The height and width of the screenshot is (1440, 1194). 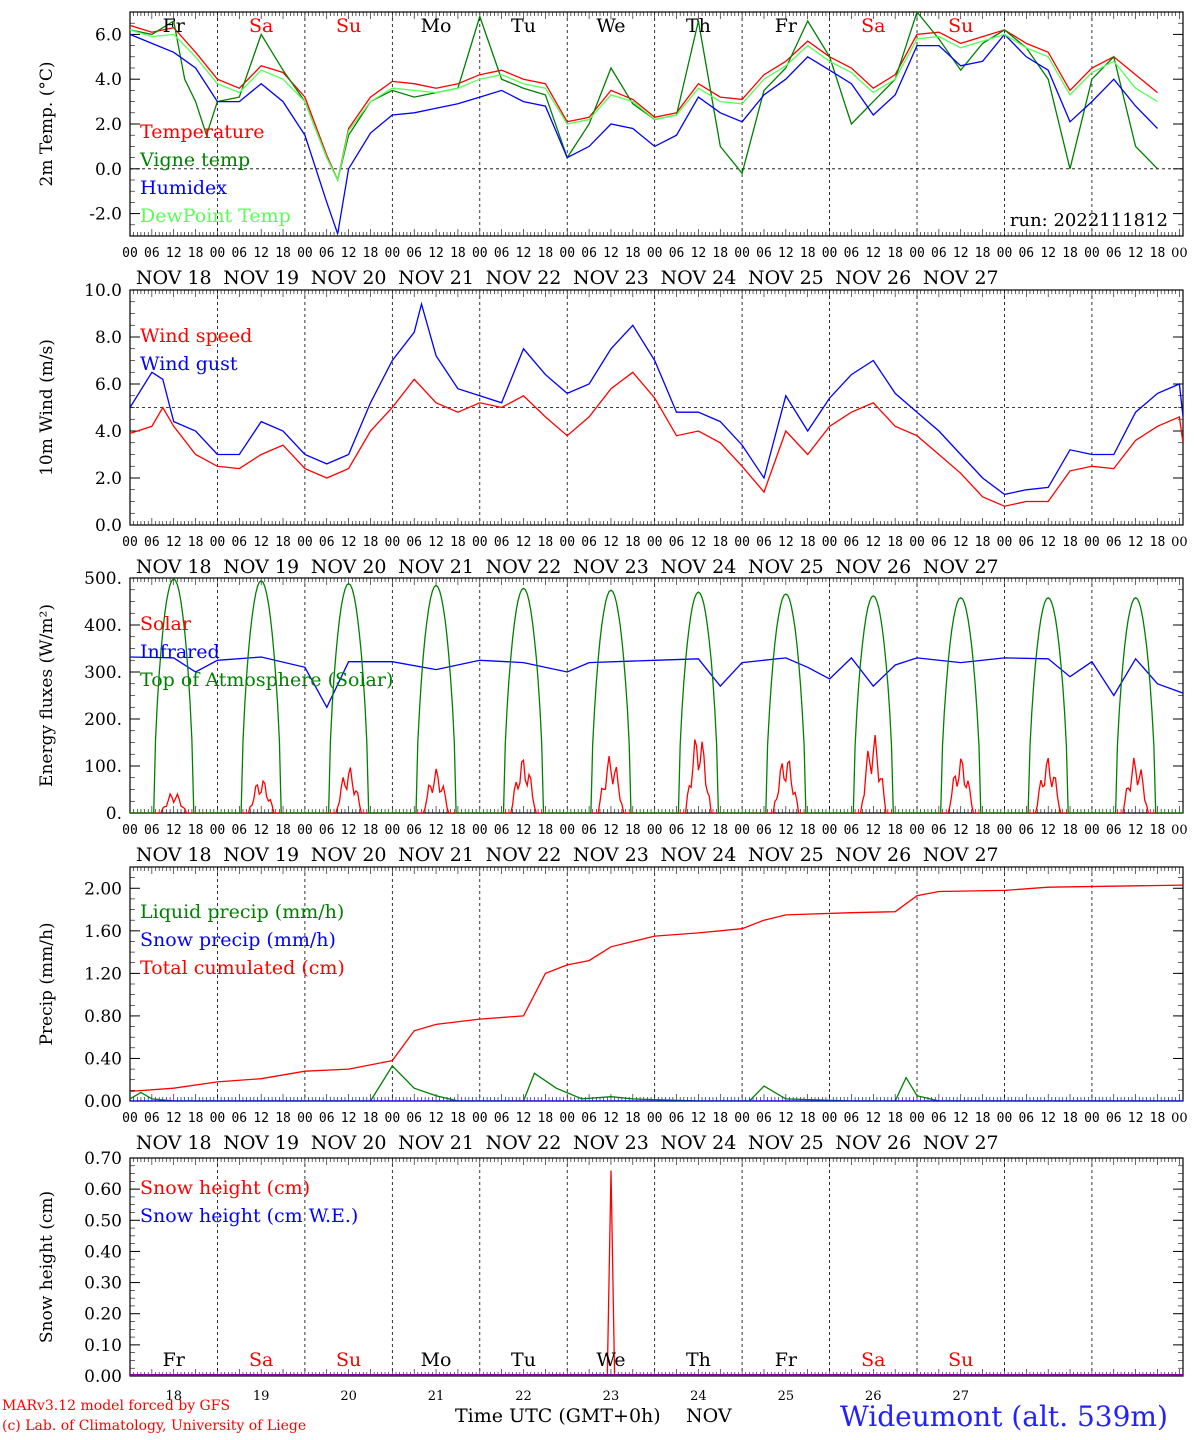 I want to click on day-label: Tu, so click(x=523, y=26).